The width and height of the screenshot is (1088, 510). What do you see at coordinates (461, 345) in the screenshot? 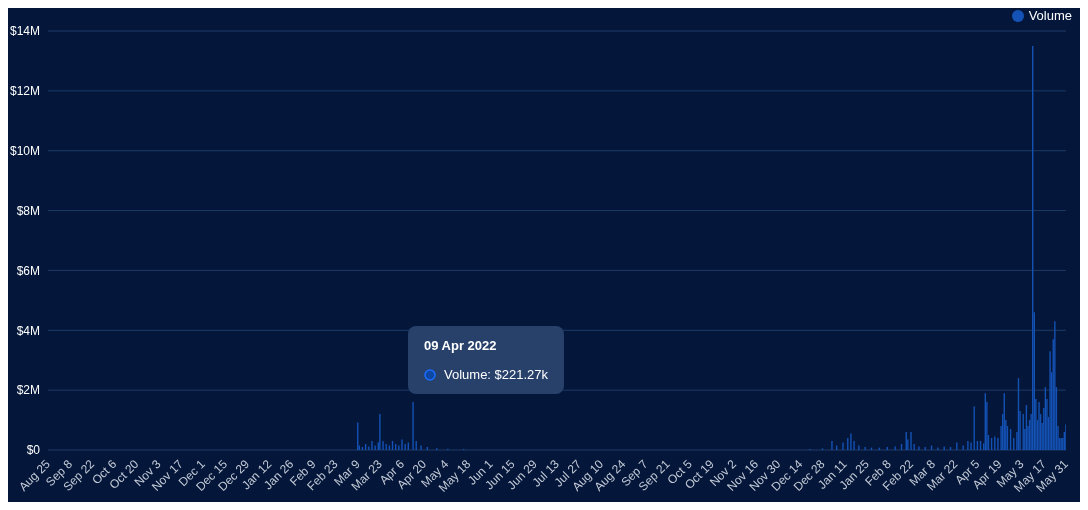
I see `annotation: 09 Apr 2022` at bounding box center [461, 345].